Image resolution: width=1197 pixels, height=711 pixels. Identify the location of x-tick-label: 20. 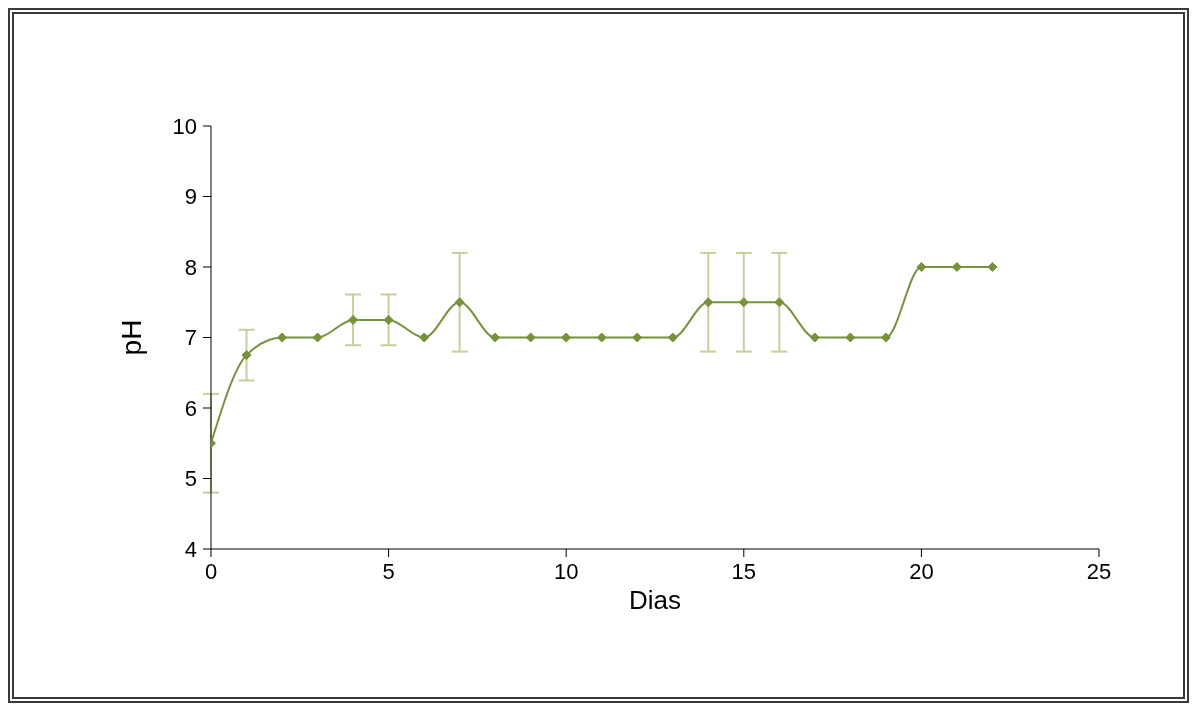
(921, 571).